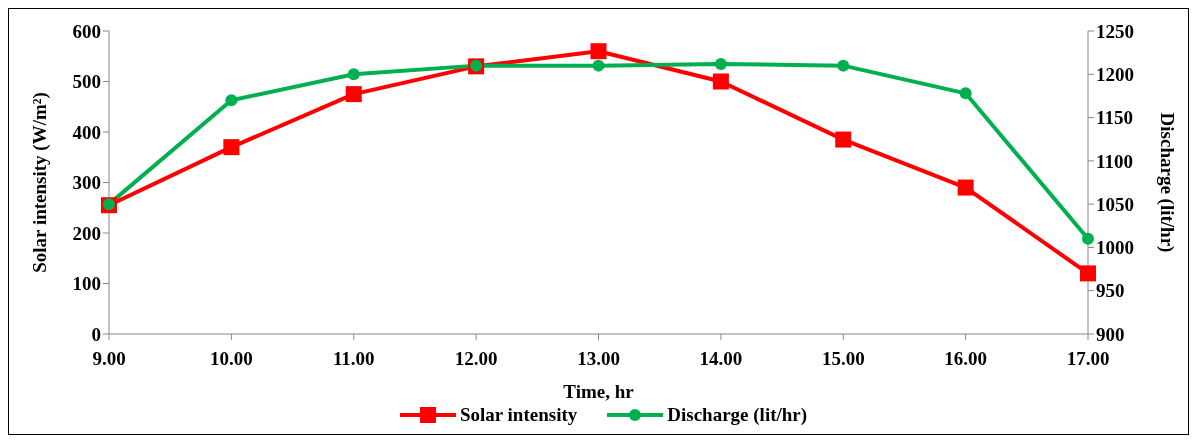 Image resolution: width=1197 pixels, height=443 pixels. Describe the element at coordinates (843, 359) in the screenshot. I see `x-tick-label: 15.00` at that location.